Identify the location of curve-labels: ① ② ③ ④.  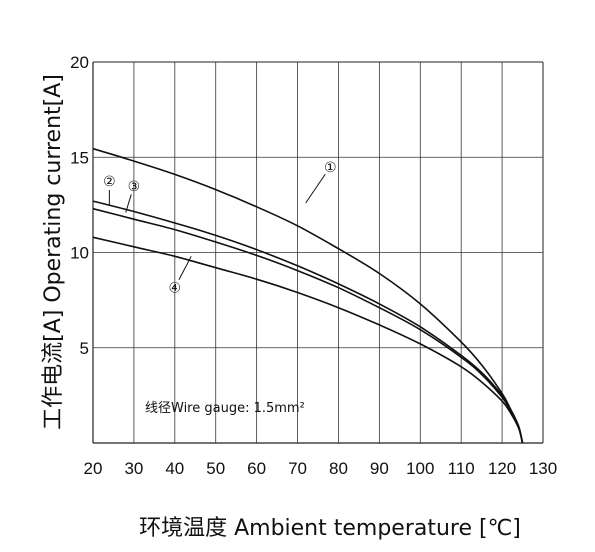
(219, 227).